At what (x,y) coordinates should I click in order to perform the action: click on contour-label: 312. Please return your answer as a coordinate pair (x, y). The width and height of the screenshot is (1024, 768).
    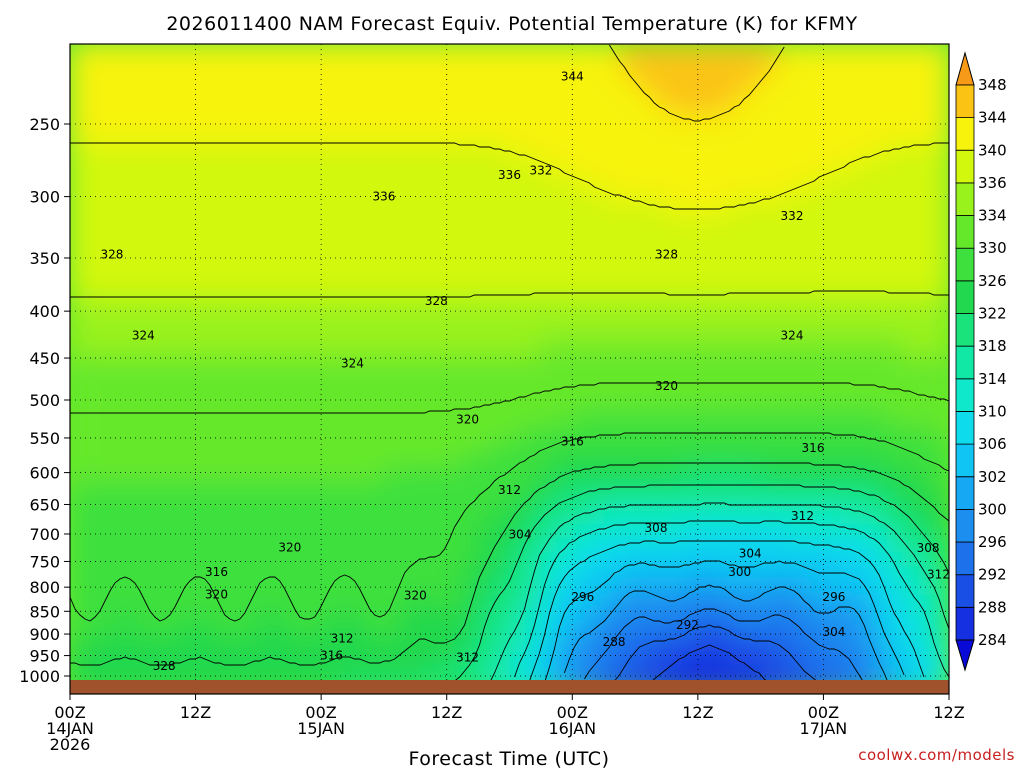
    Looking at the image, I should click on (509, 490).